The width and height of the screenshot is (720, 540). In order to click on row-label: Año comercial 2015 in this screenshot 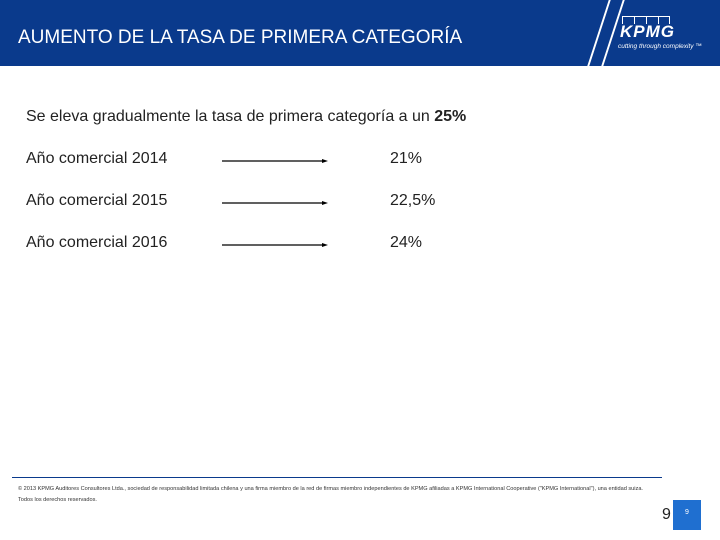, I will do `click(97, 200)`.